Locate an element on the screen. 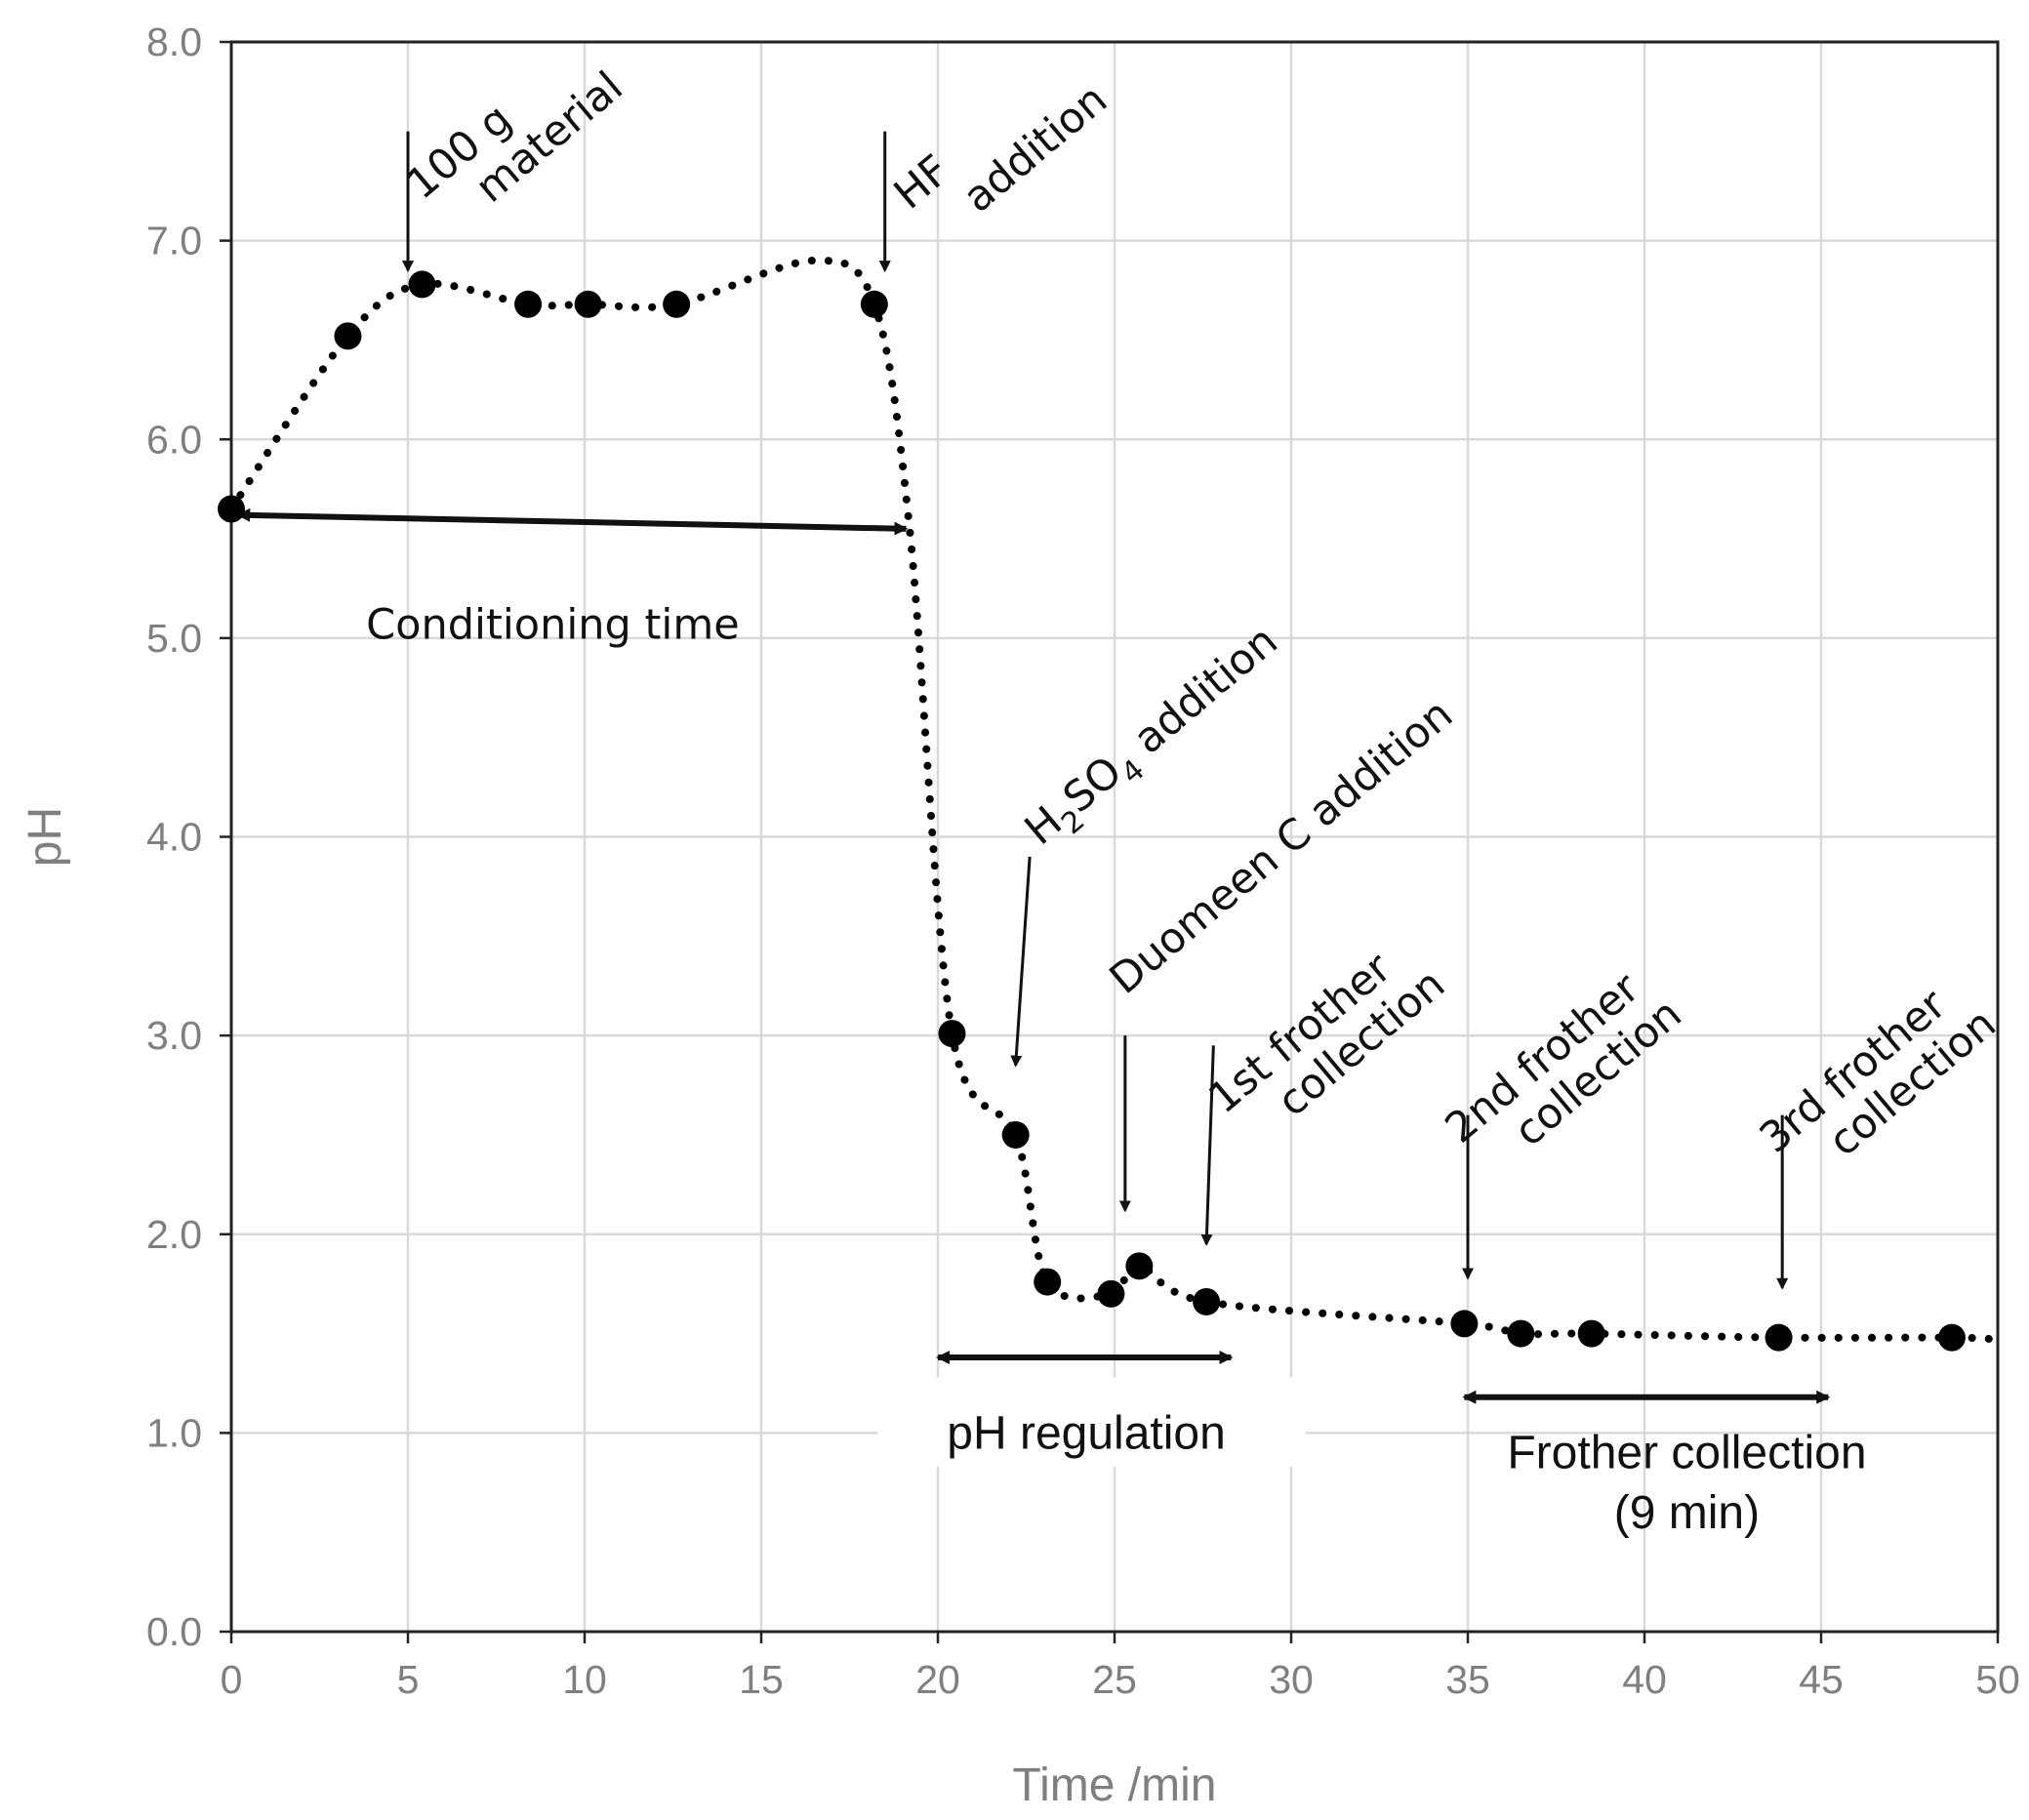 The width and height of the screenshot is (2029, 1820). y-tick-label: 5.0 is located at coordinates (174, 638).